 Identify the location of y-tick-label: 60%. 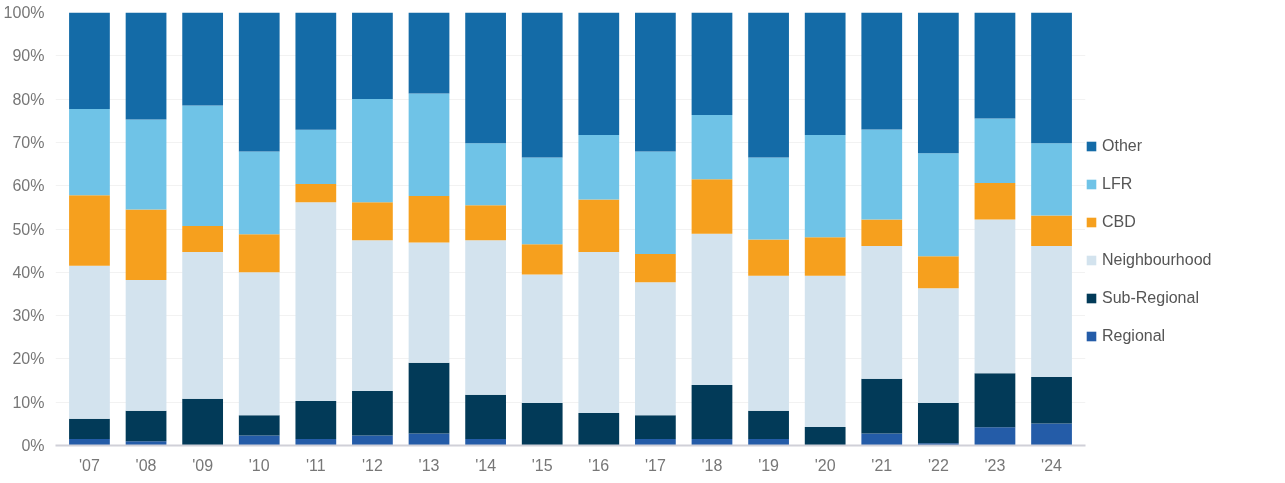
(28, 186).